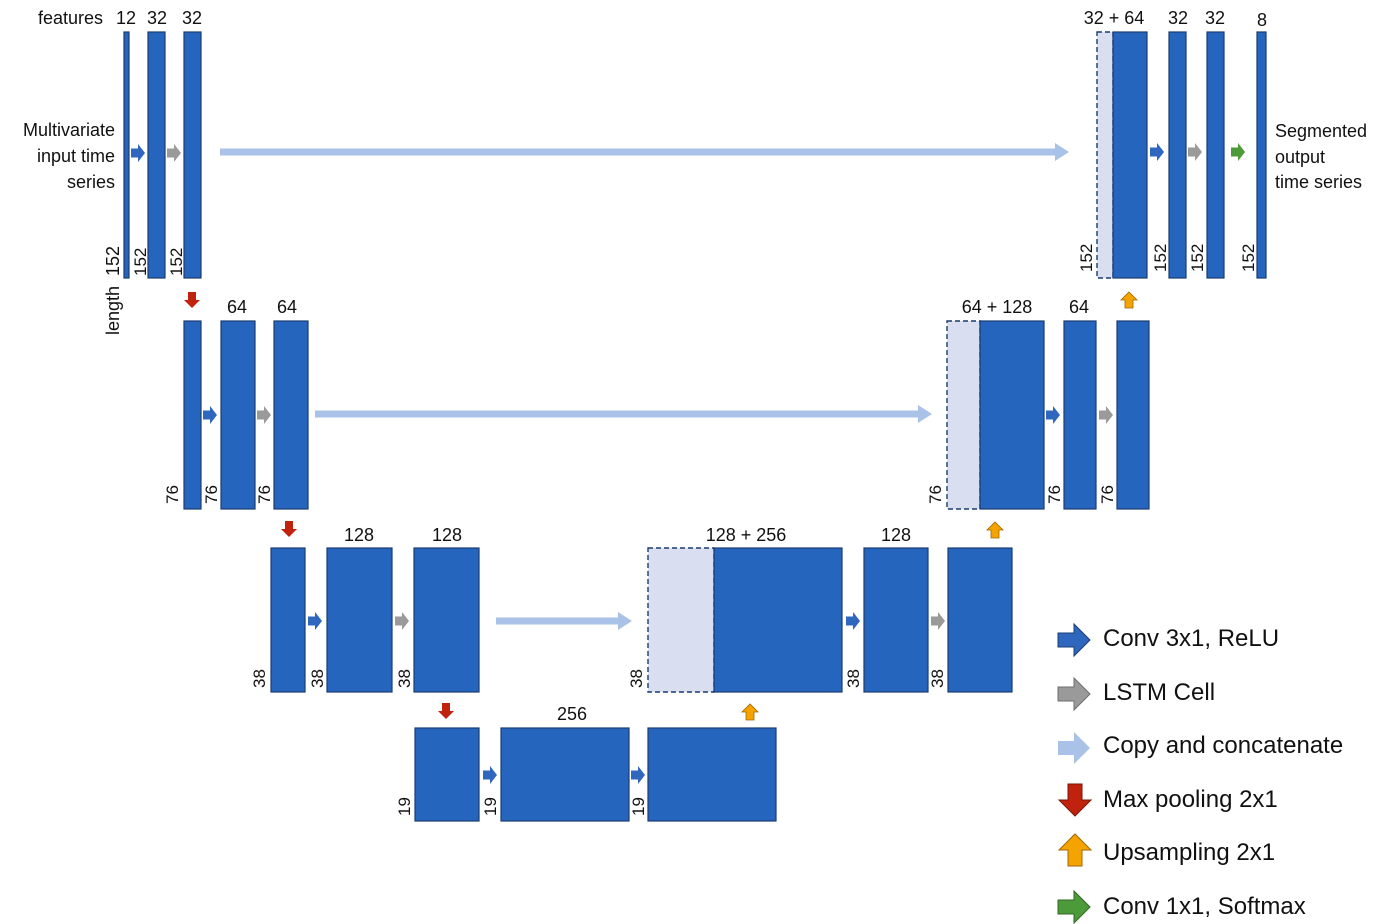 The width and height of the screenshot is (1389, 924). What do you see at coordinates (572, 714) in the screenshot?
I see `channel-label: 256` at bounding box center [572, 714].